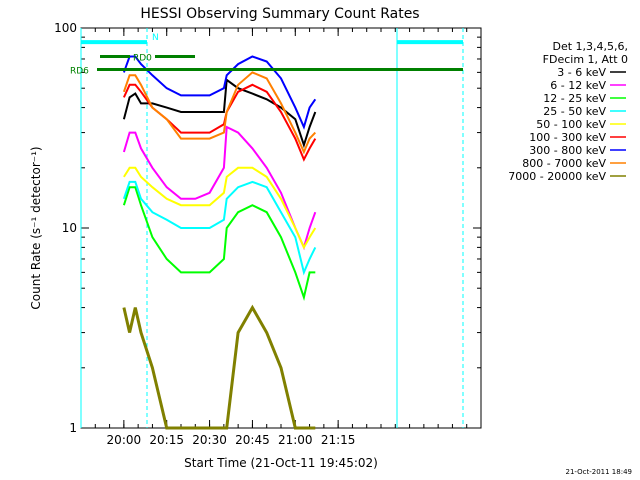 This screenshot has height=480, width=640. Describe the element at coordinates (281, 463) in the screenshot. I see `x-axis-label: Start Time (21-Oct-11 19:45:02)` at that location.